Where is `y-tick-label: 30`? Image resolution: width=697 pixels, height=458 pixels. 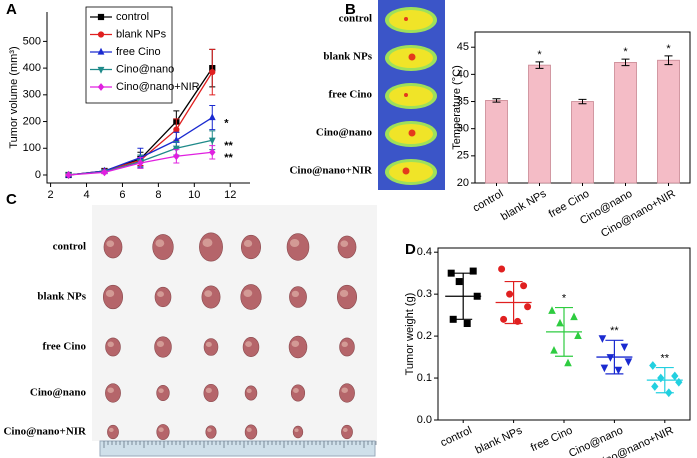 y-tick-label: 30 is located at coordinates (463, 129).